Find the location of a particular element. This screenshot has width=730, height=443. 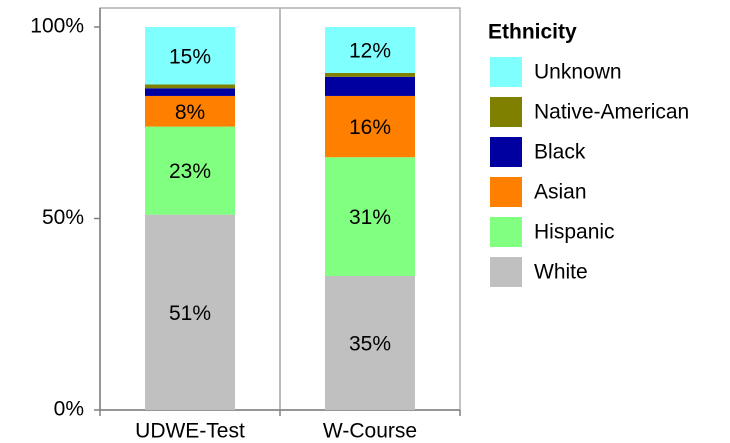

data-label: 23% is located at coordinates (190, 171).